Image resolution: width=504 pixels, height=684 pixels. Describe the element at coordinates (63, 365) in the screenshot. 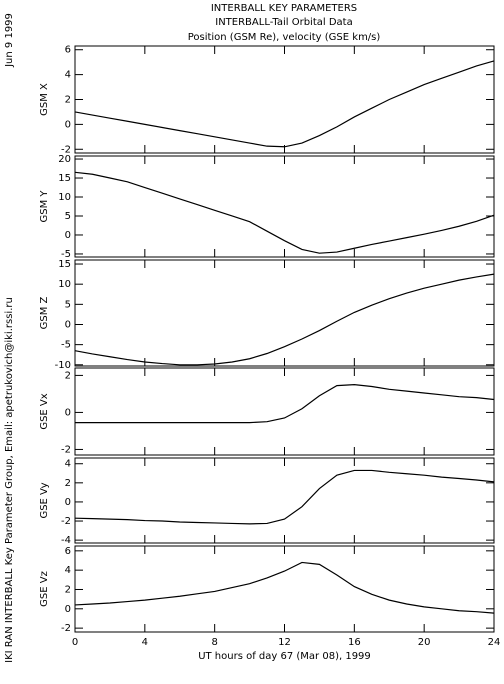

I see `y-tick-label: -10` at that location.